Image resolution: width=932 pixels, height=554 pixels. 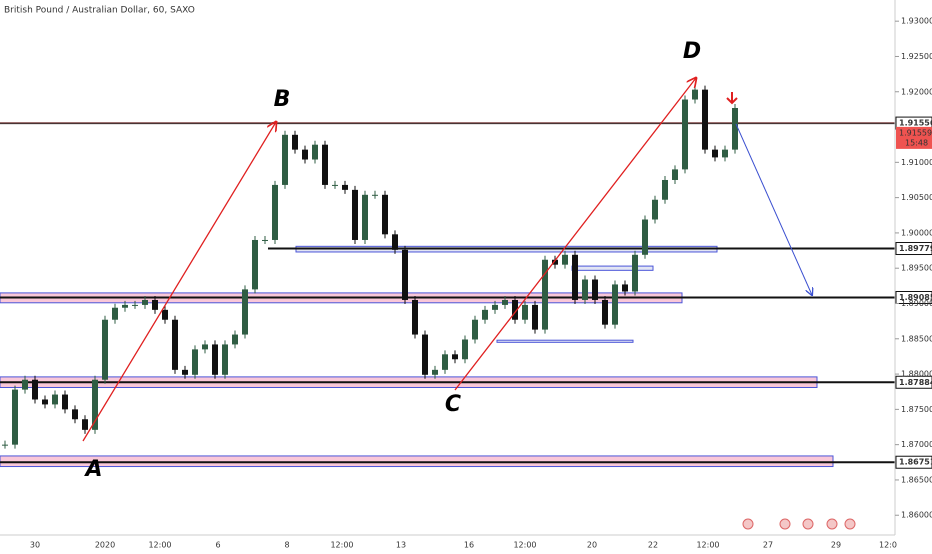 What do you see at coordinates (916, 338) in the screenshot?
I see `y-tick-label: 1.88500` at bounding box center [916, 338].